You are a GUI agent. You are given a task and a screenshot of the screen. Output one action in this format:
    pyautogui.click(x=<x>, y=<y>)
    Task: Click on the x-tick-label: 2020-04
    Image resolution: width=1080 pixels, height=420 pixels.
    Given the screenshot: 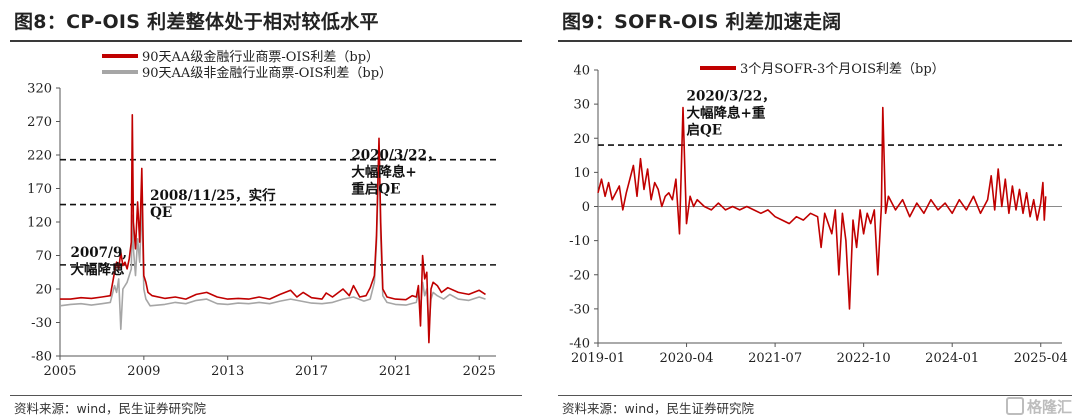 What is the action you would take?
    pyautogui.click(x=687, y=358)
    